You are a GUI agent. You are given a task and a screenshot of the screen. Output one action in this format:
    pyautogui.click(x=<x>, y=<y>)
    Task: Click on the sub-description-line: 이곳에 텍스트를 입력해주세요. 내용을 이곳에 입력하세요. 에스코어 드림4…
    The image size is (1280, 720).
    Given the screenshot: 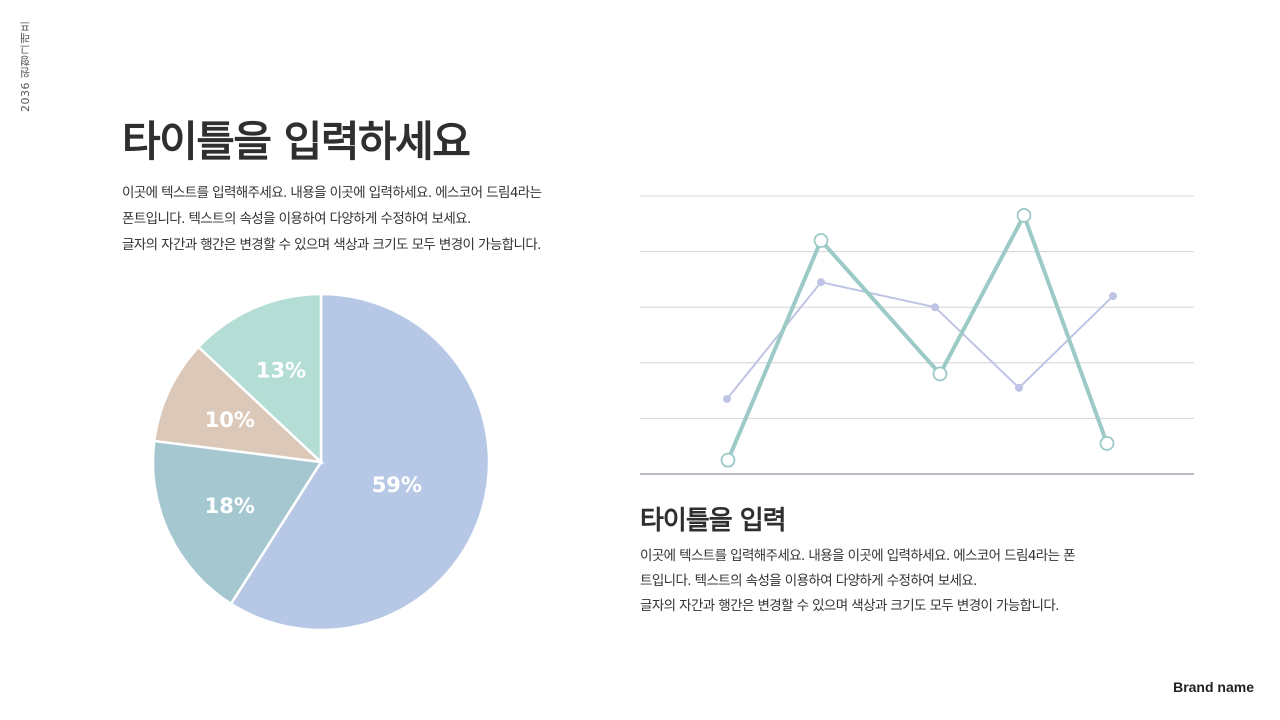 What is the action you would take?
    pyautogui.click(x=858, y=556)
    